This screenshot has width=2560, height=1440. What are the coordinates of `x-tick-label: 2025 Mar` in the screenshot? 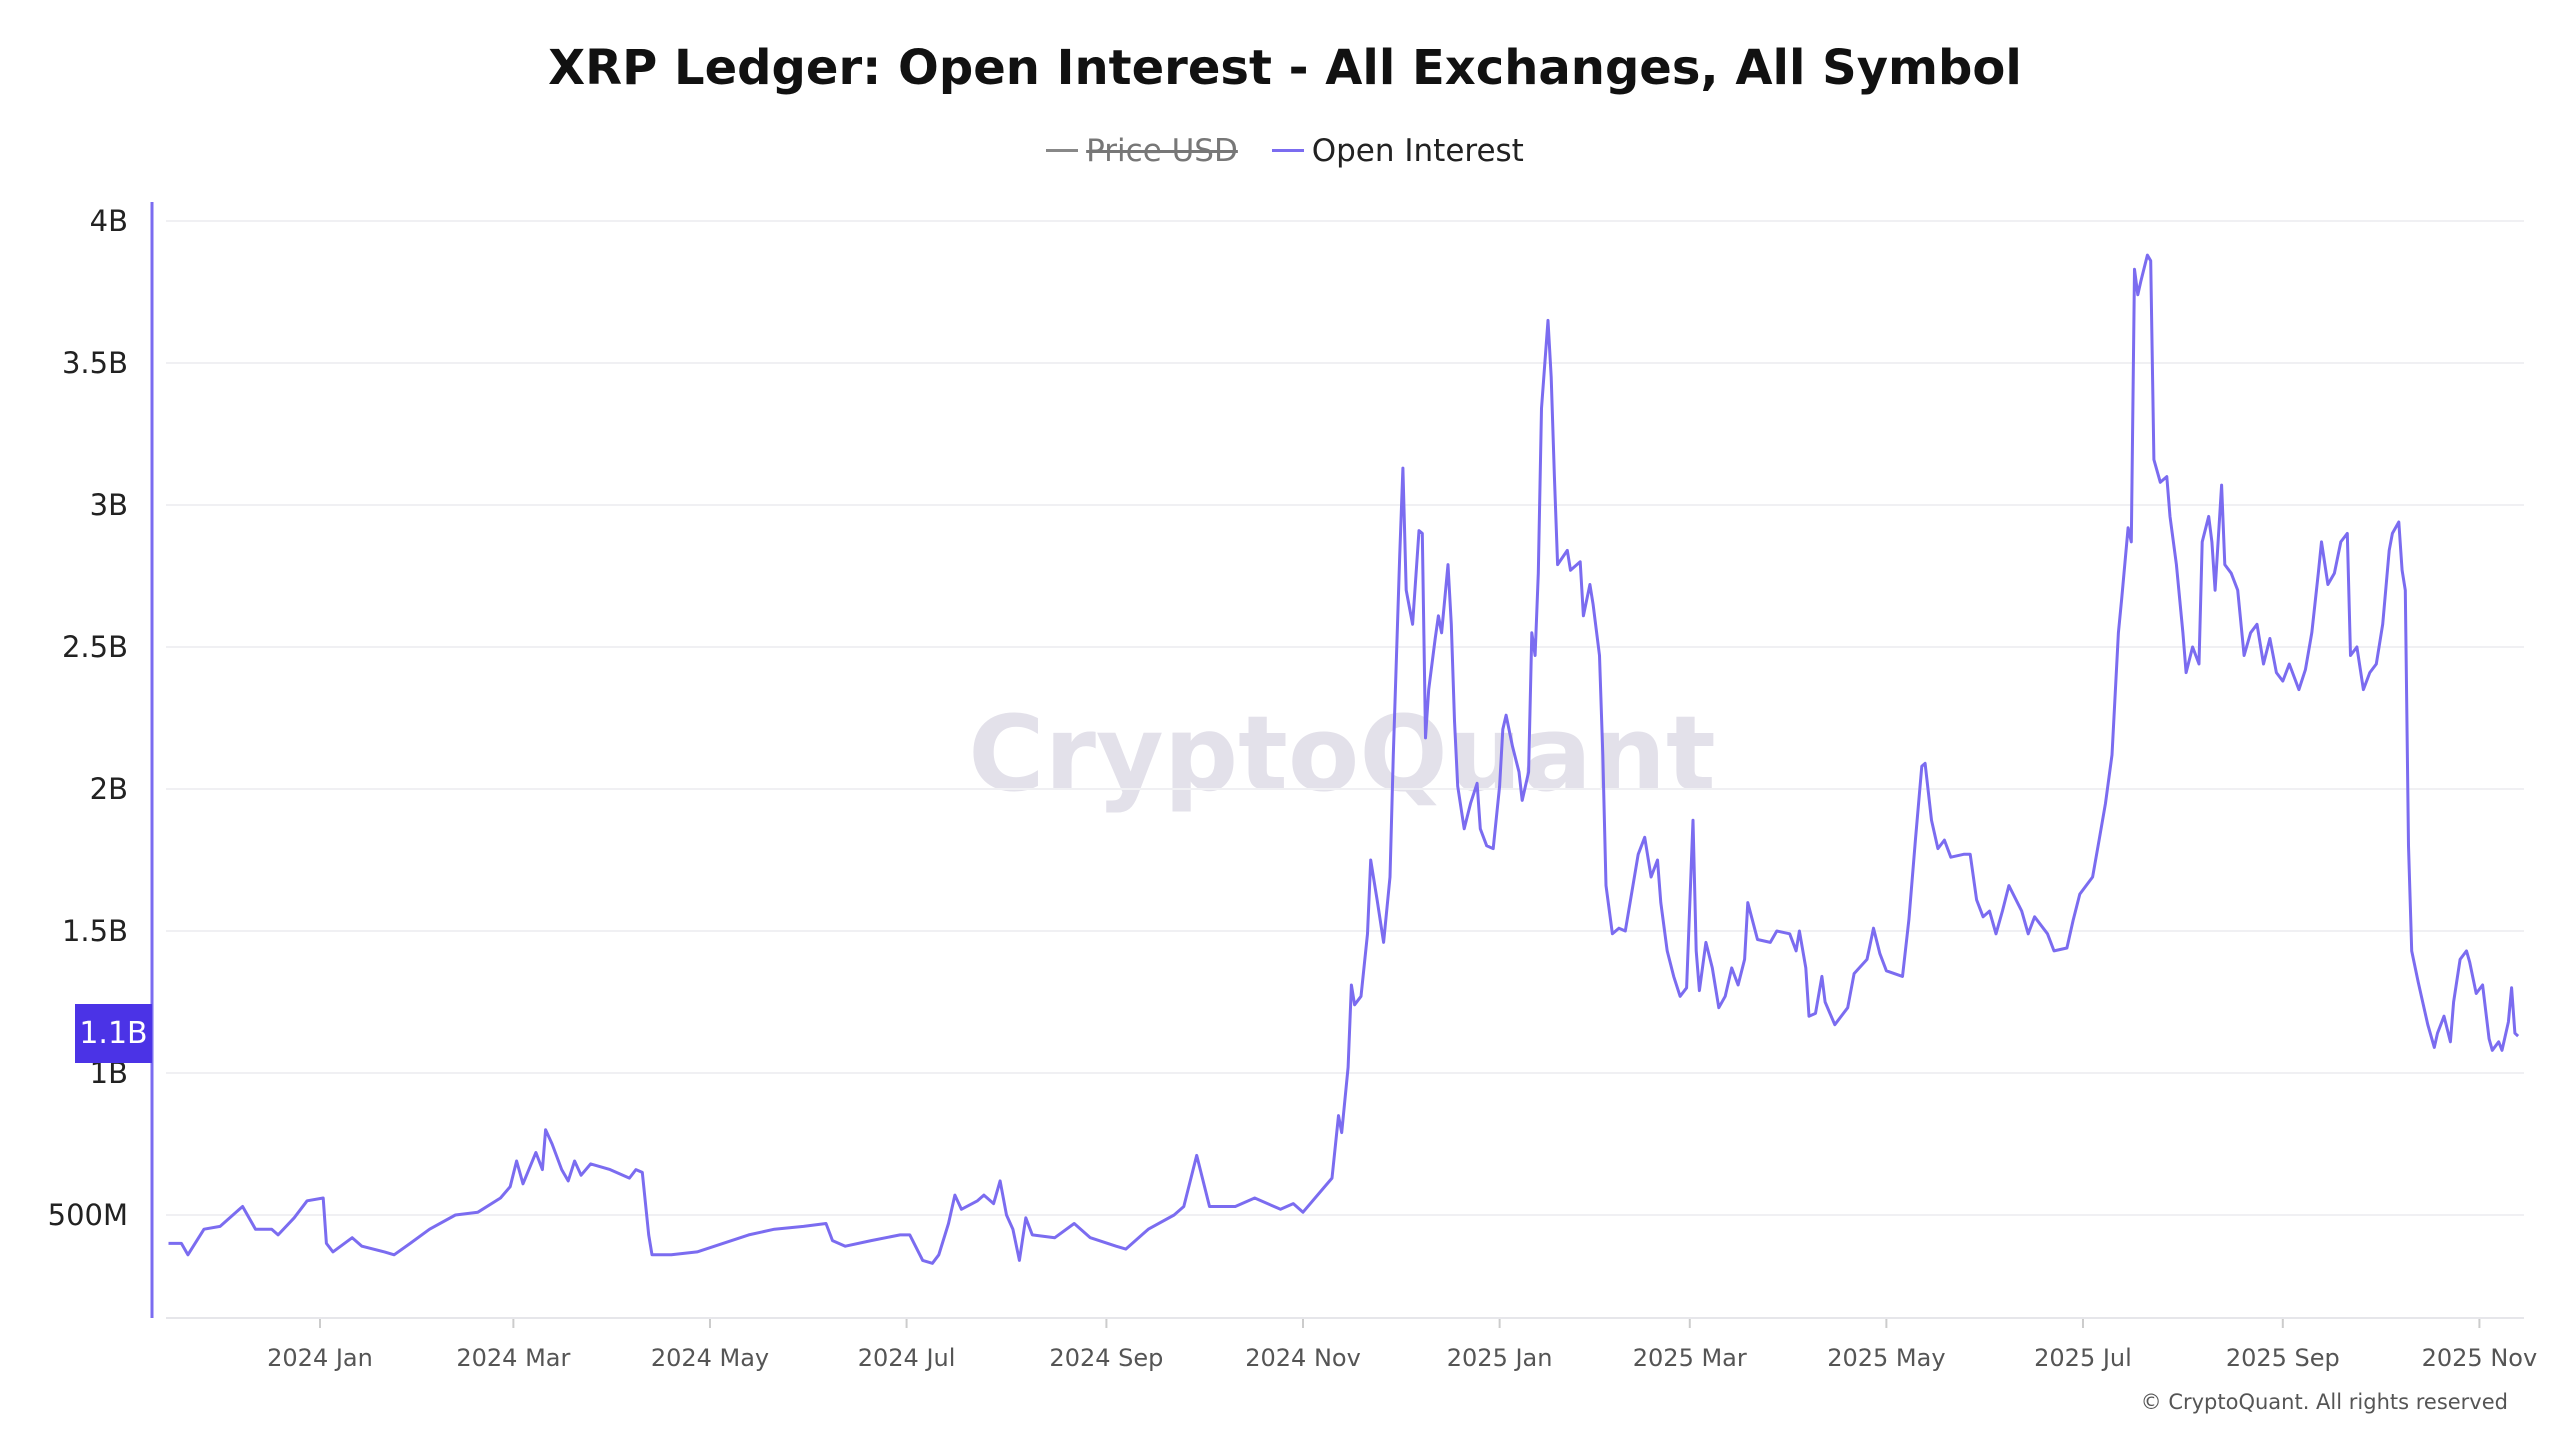 It's located at (1690, 1358).